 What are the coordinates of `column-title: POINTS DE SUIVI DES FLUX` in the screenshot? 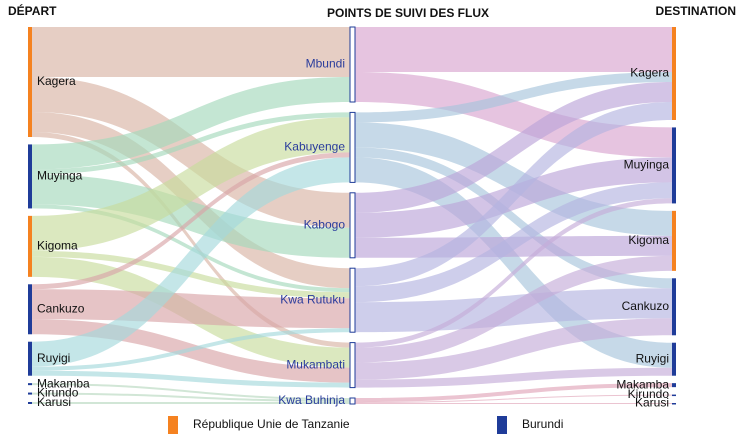 It's located at (408, 13).